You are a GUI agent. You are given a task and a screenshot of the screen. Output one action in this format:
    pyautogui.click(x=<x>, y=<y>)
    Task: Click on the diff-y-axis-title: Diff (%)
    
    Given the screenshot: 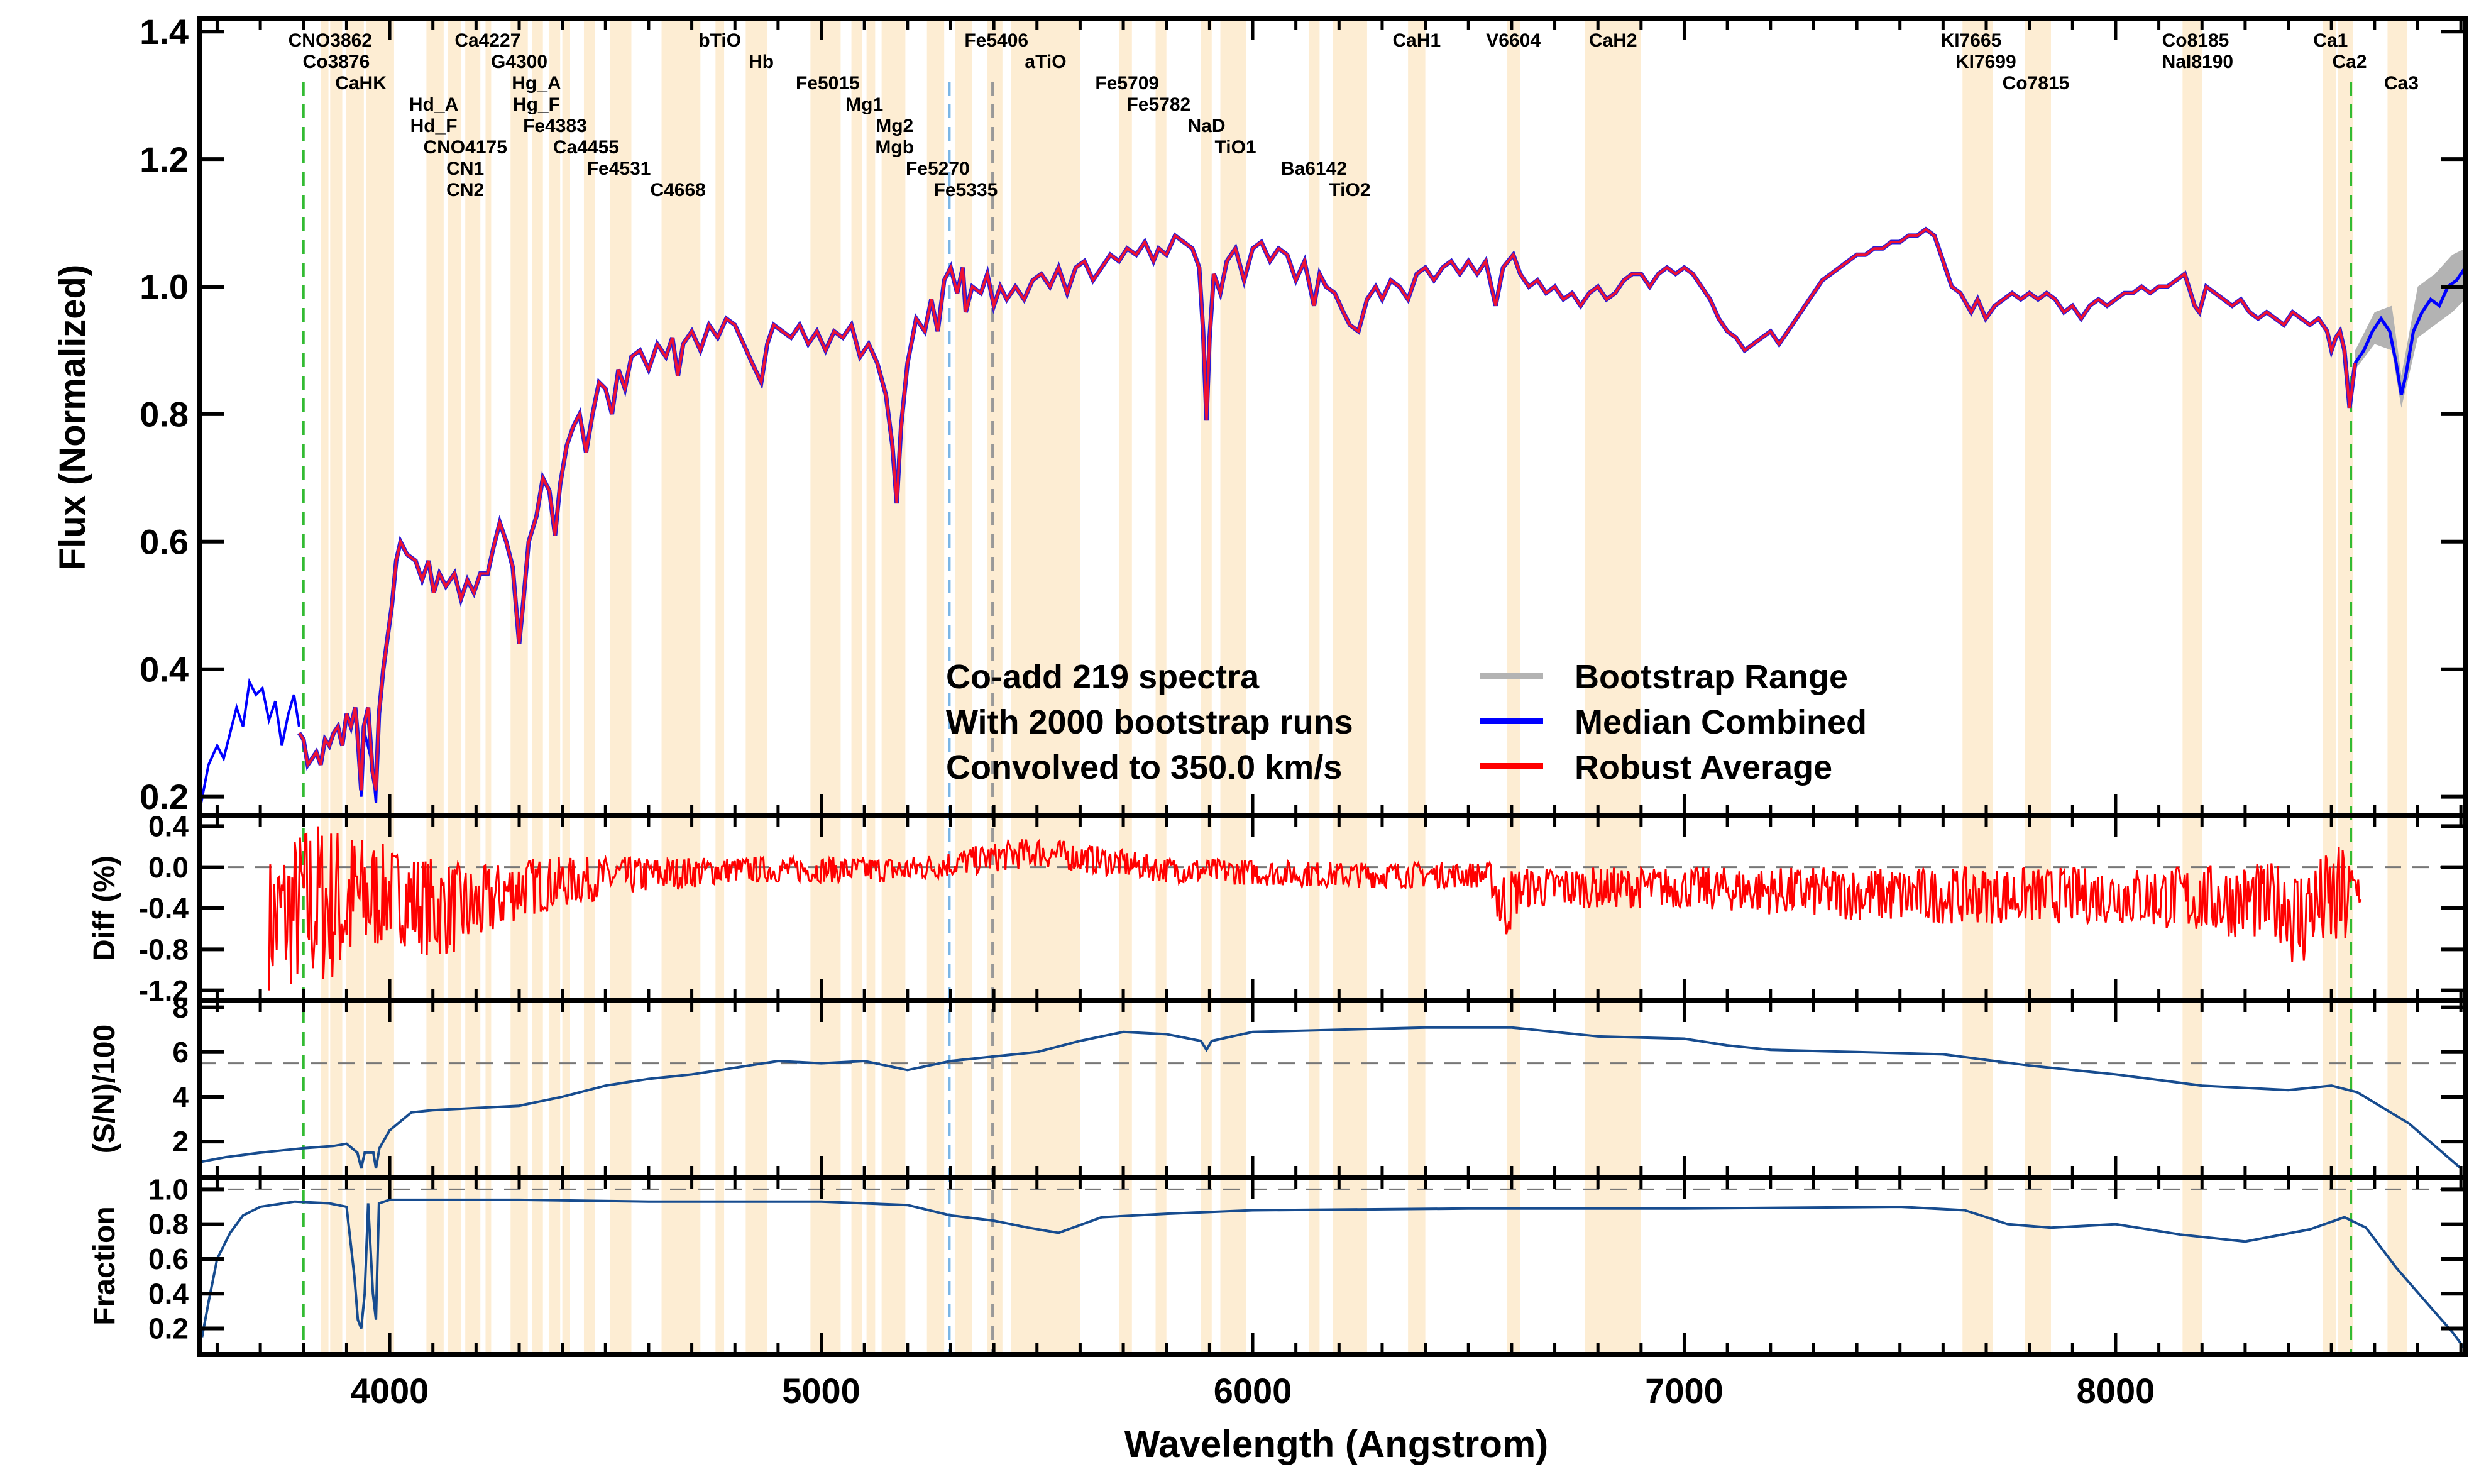 What is the action you would take?
    pyautogui.click(x=104, y=908)
    